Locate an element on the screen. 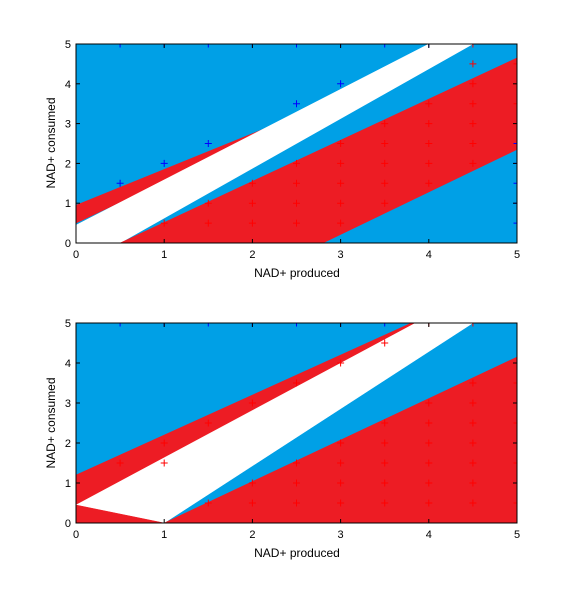 The height and width of the screenshot is (589, 586). top-x-tick-label-4: 4 is located at coordinates (429, 255).